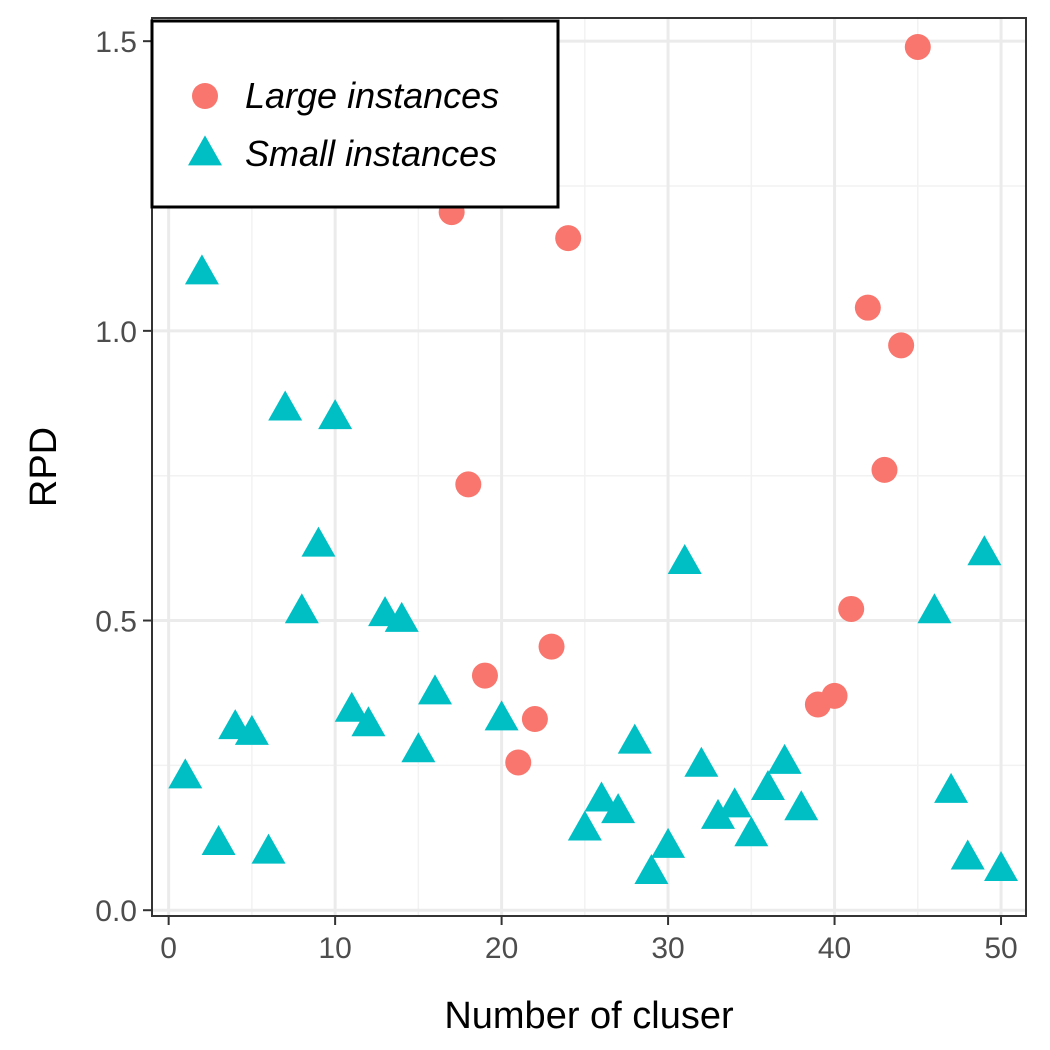  What do you see at coordinates (168, 948) in the screenshot?
I see `x-tick-label: 0` at bounding box center [168, 948].